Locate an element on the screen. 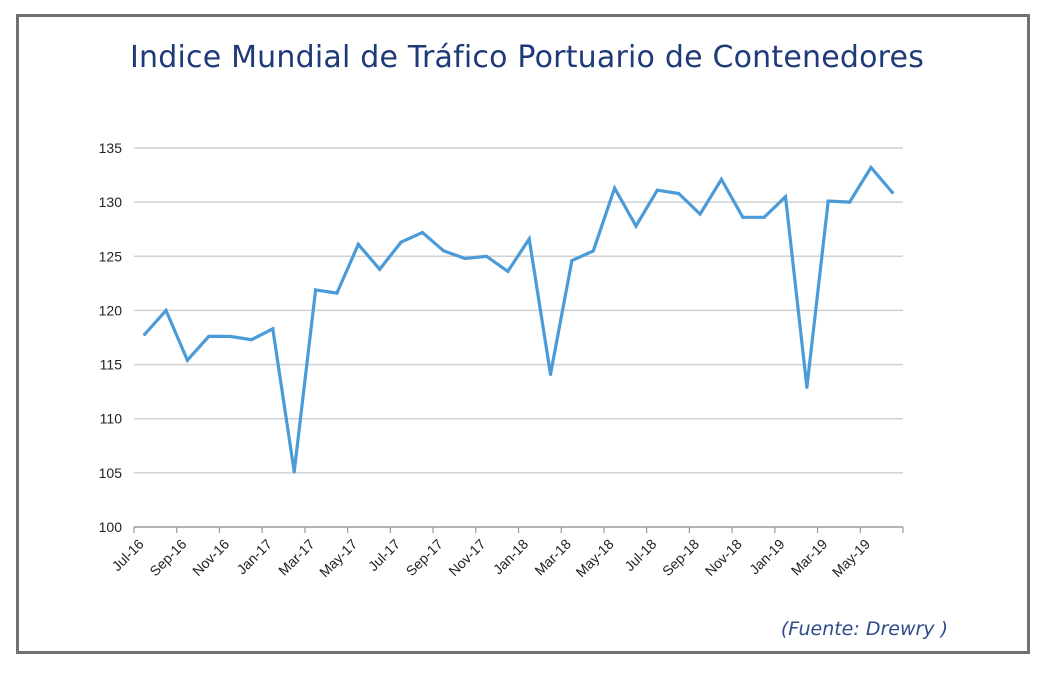 This screenshot has width=1054, height=682. x-tick-label: Jan-18 is located at coordinates (511, 557).